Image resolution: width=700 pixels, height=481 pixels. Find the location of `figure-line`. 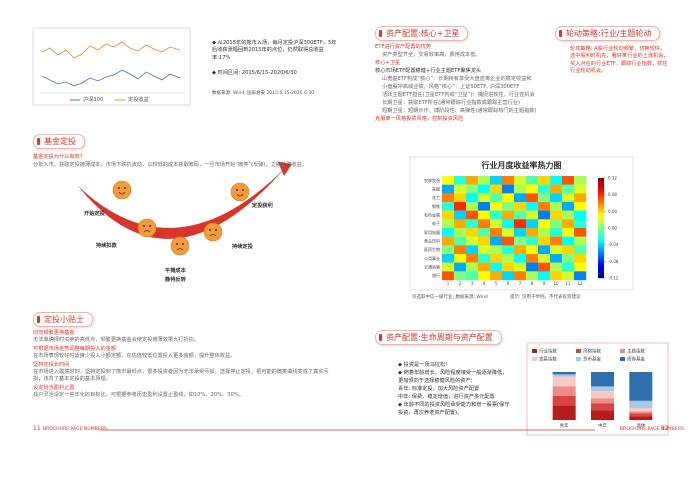

figure-line is located at coordinates (111, 50).